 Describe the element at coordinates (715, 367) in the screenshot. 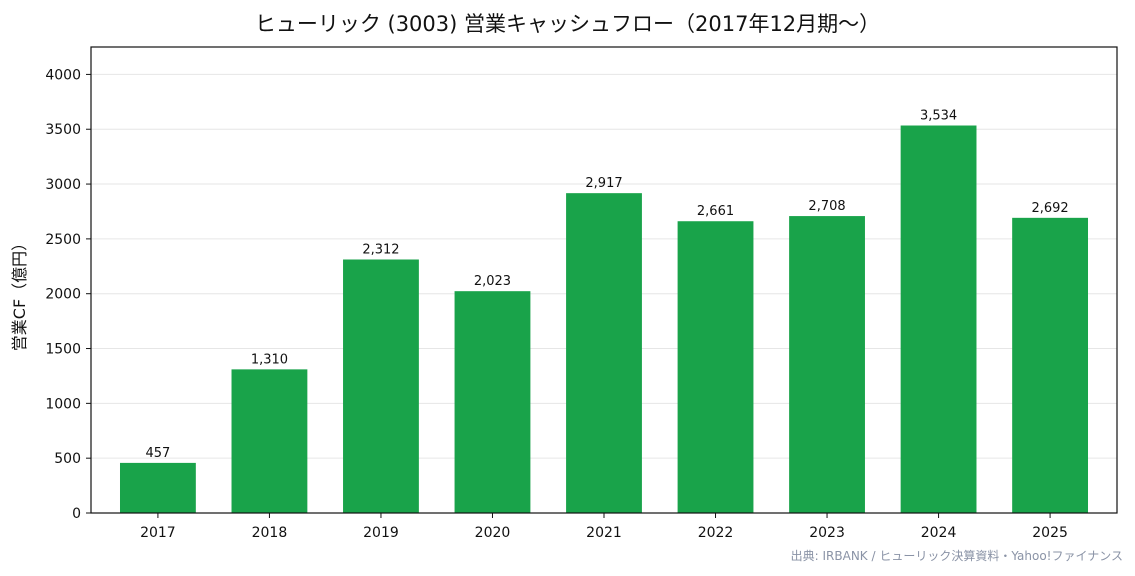

I see `bar-2022` at that location.